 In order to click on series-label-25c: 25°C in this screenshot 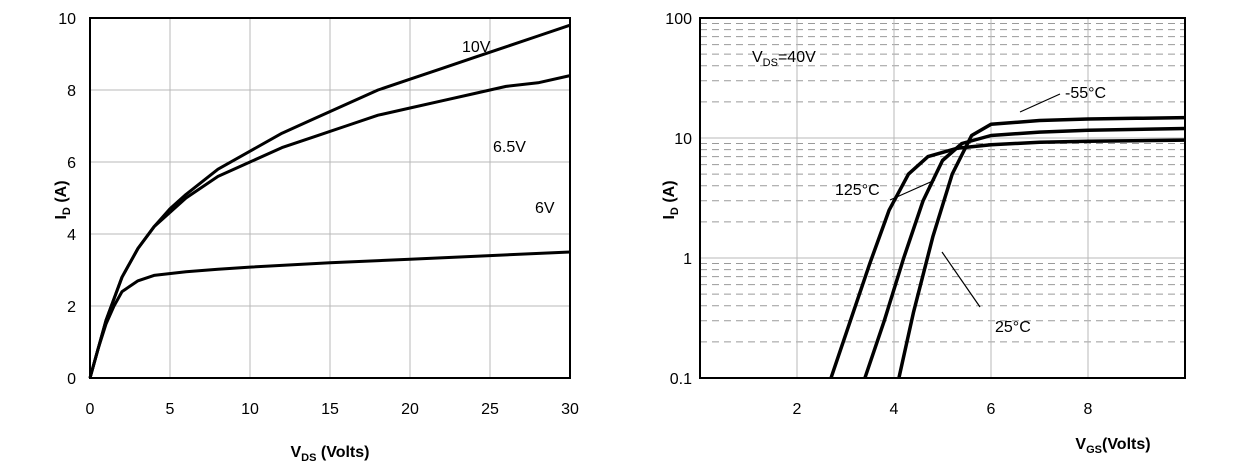, I will do `click(1013, 327)`.